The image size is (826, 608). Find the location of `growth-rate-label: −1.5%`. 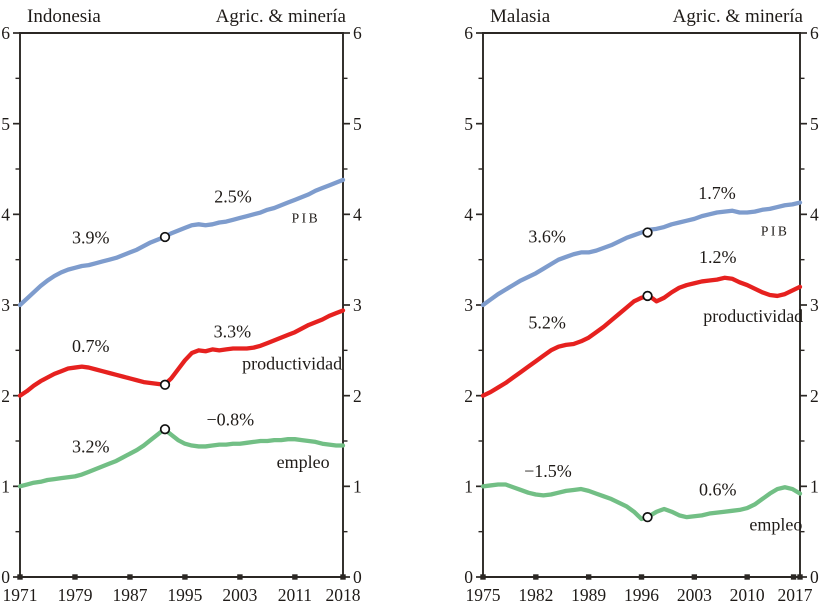

growth-rate-label: −1.5% is located at coordinates (548, 471).